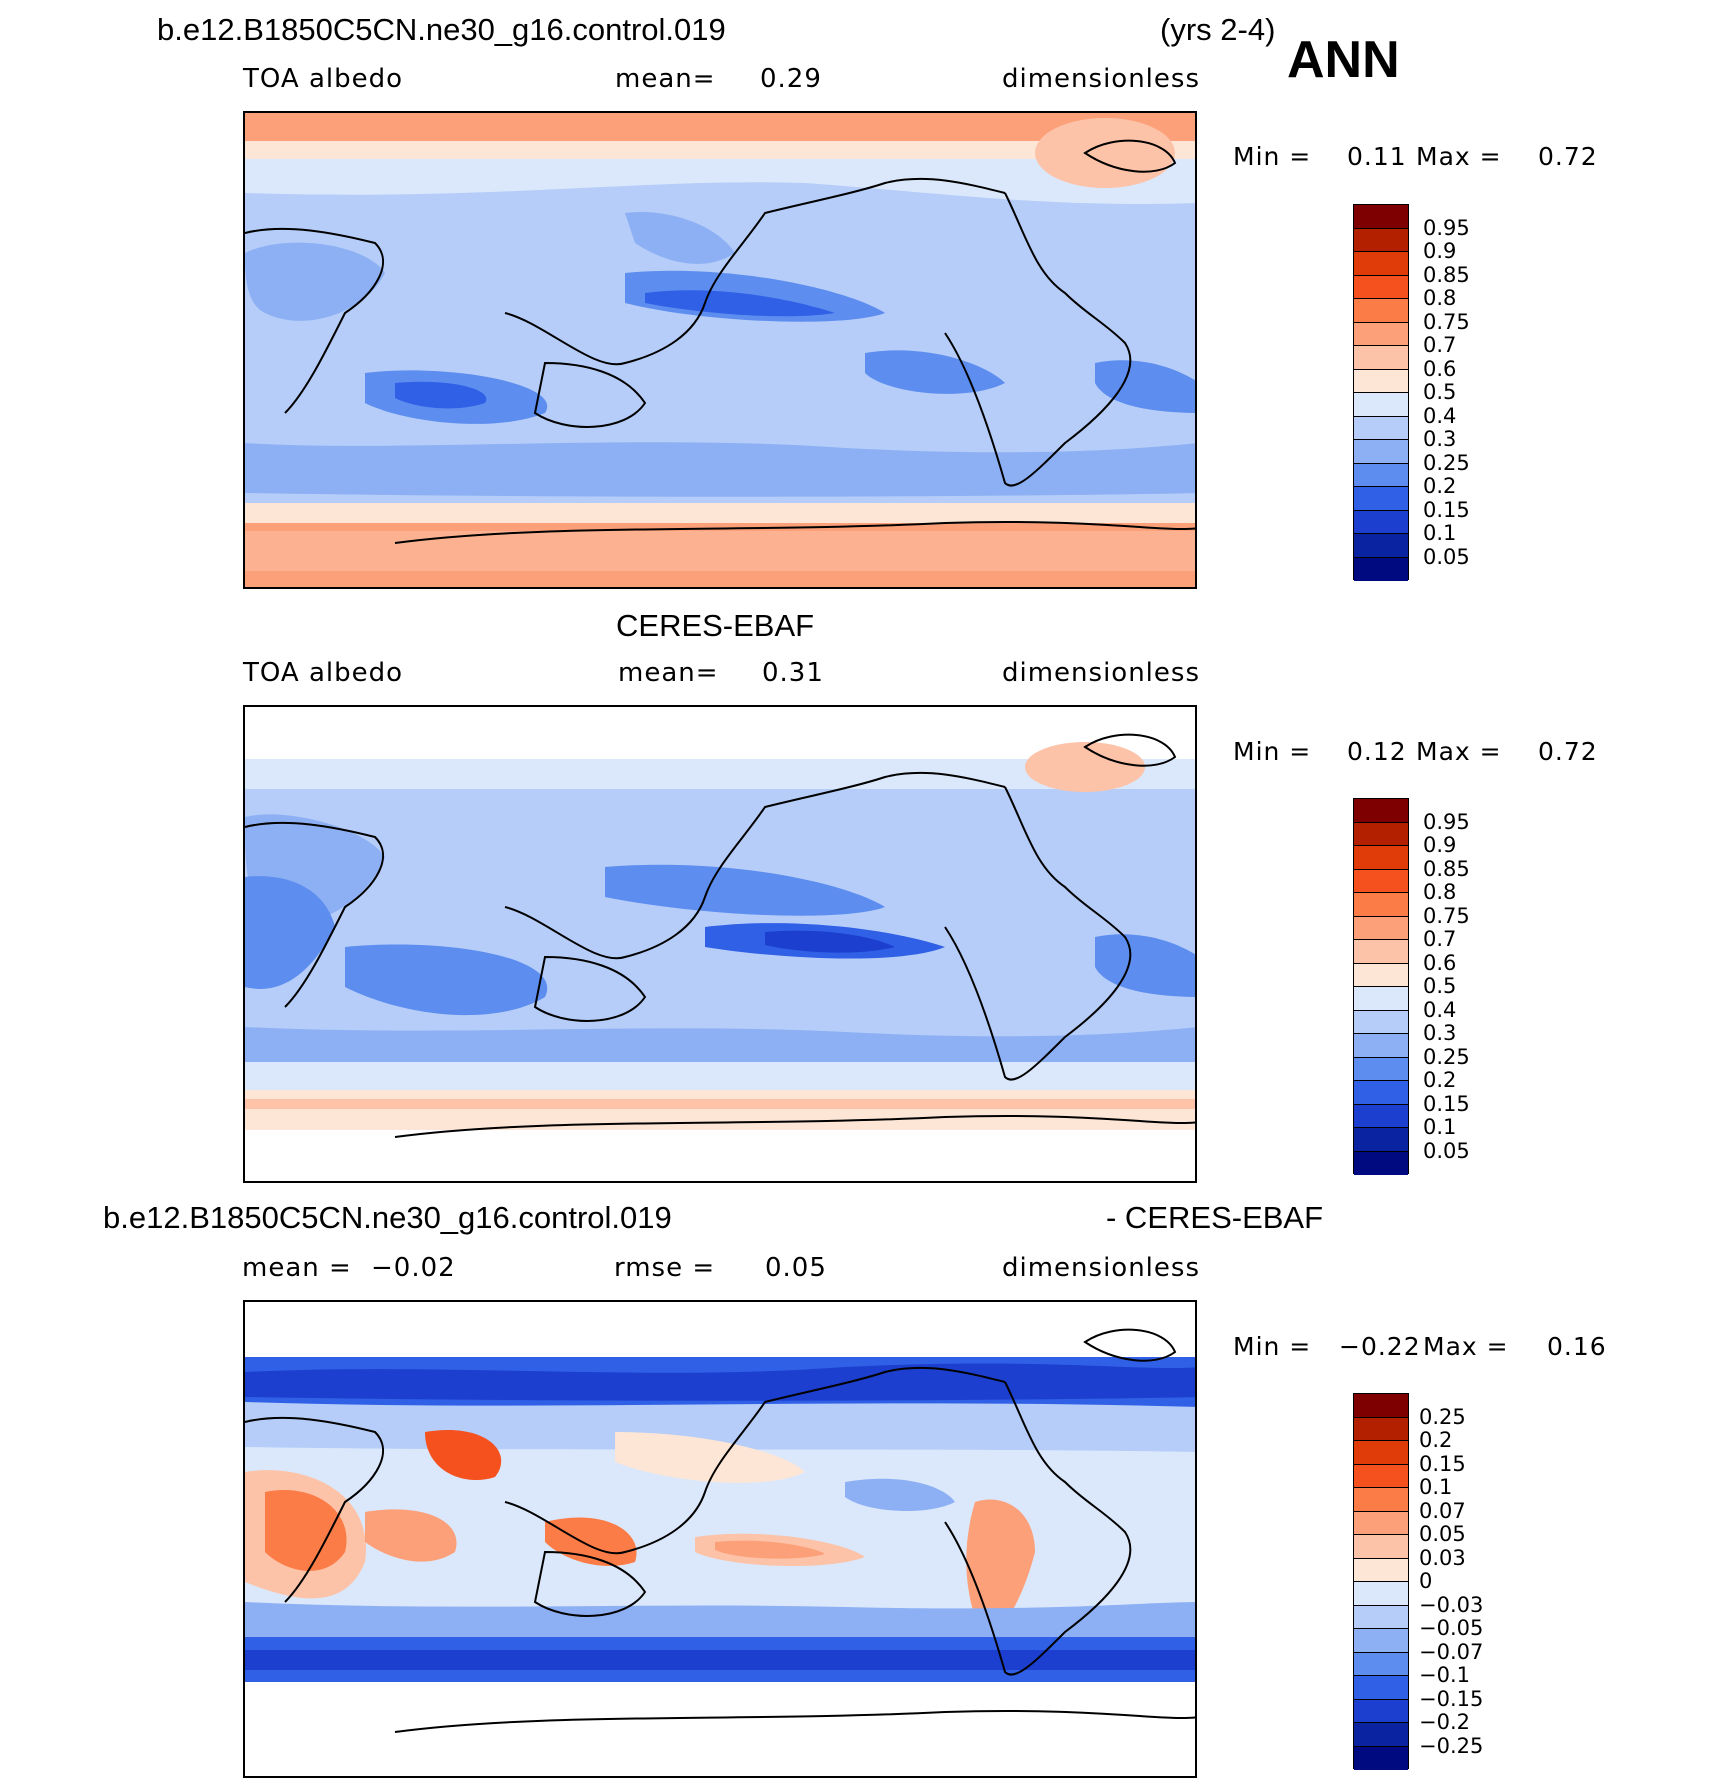 This screenshot has height=1786, width=1710. Describe the element at coordinates (1101, 1268) in the screenshot. I see `panel3-units: dimensionless` at that location.